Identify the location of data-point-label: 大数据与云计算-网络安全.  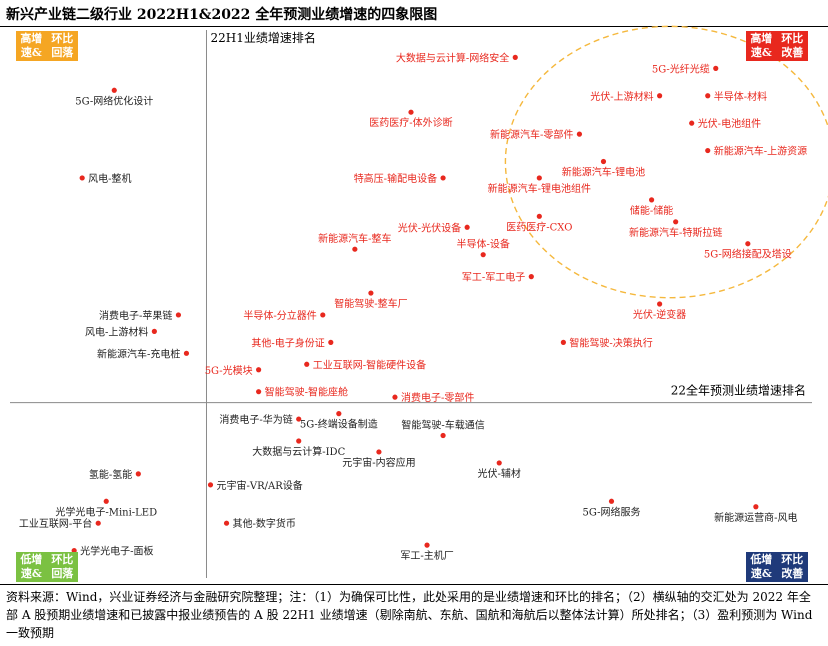
(452, 57).